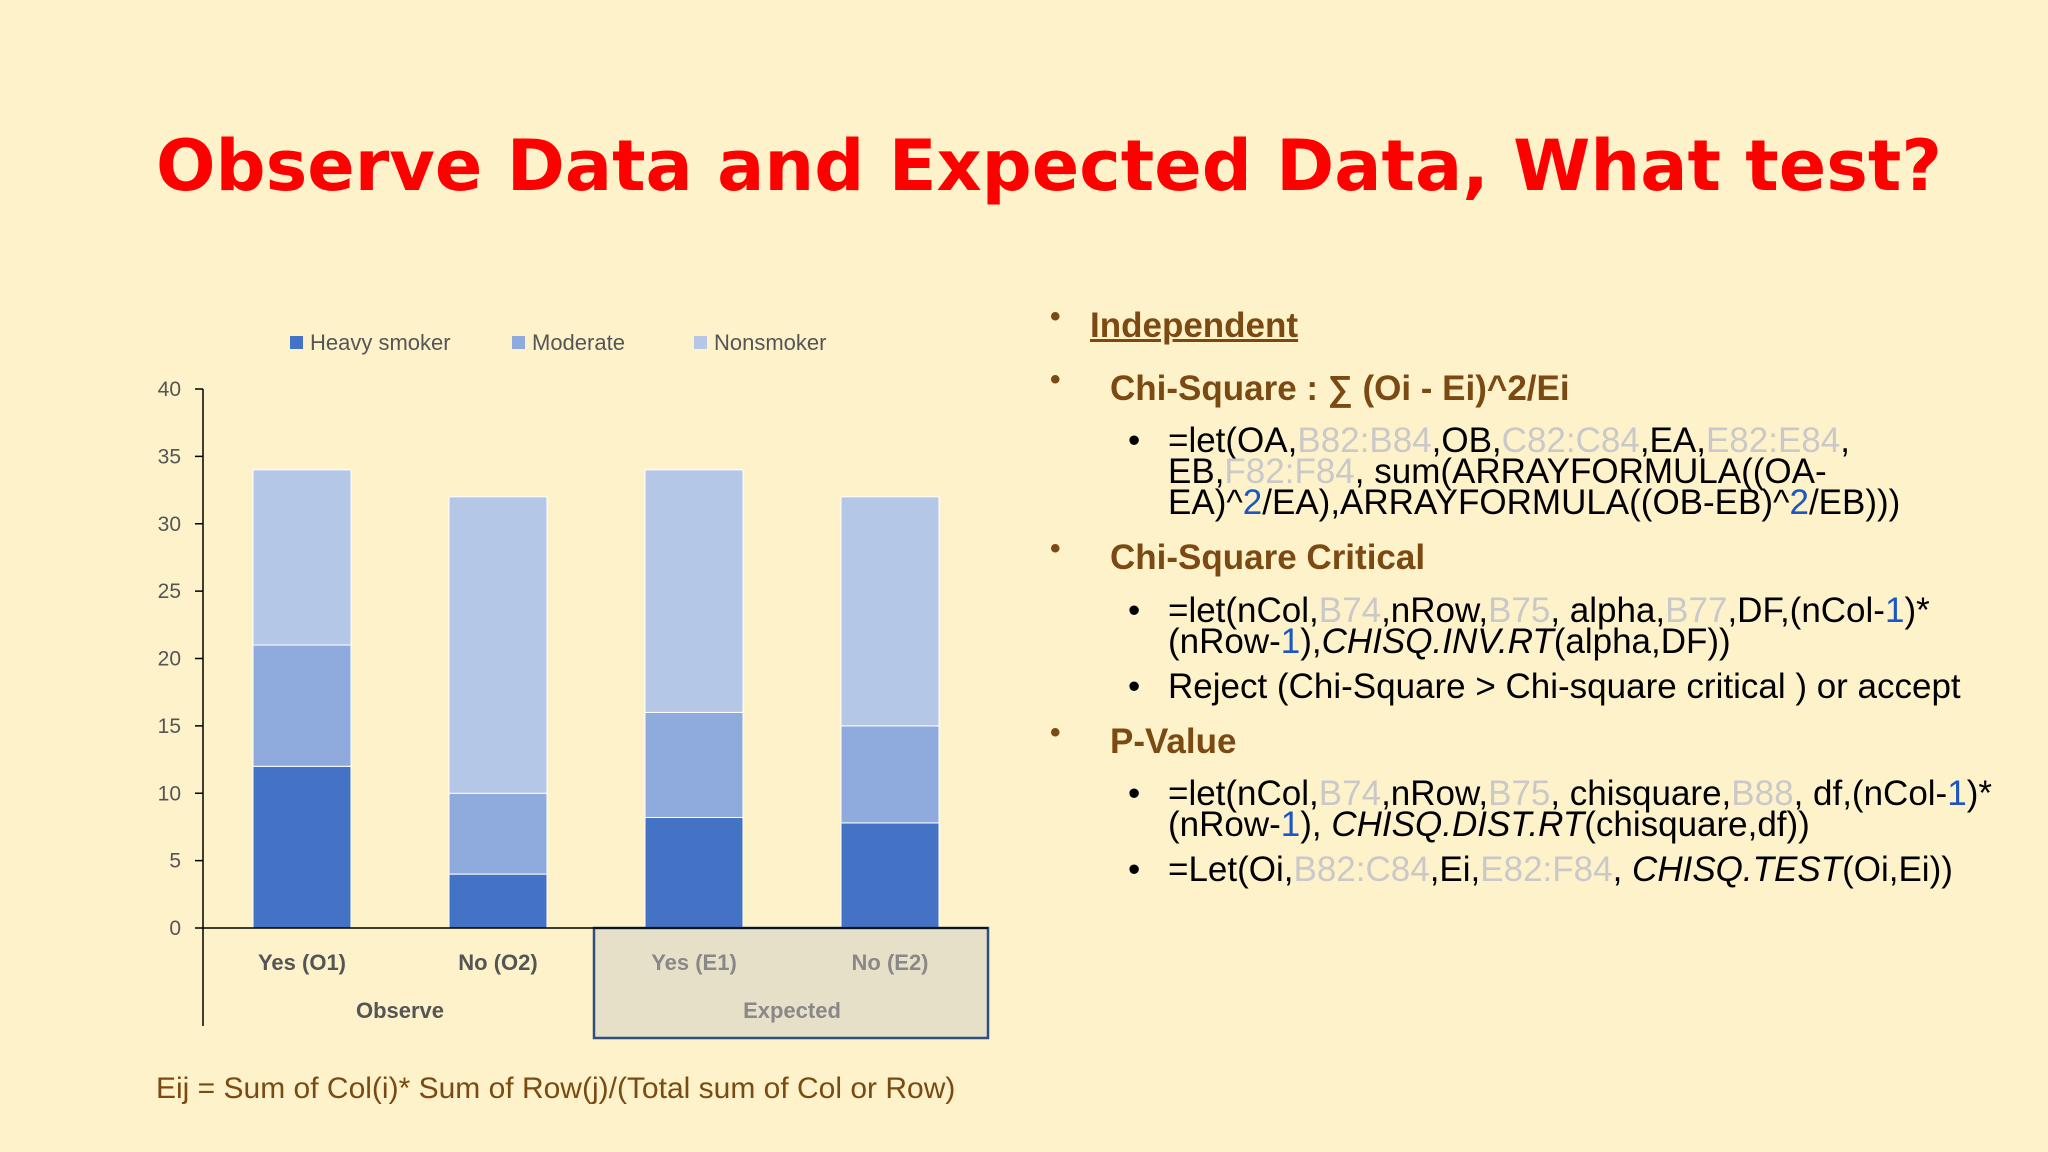  What do you see at coordinates (169, 591) in the screenshot?
I see `y-tick-label: 25` at bounding box center [169, 591].